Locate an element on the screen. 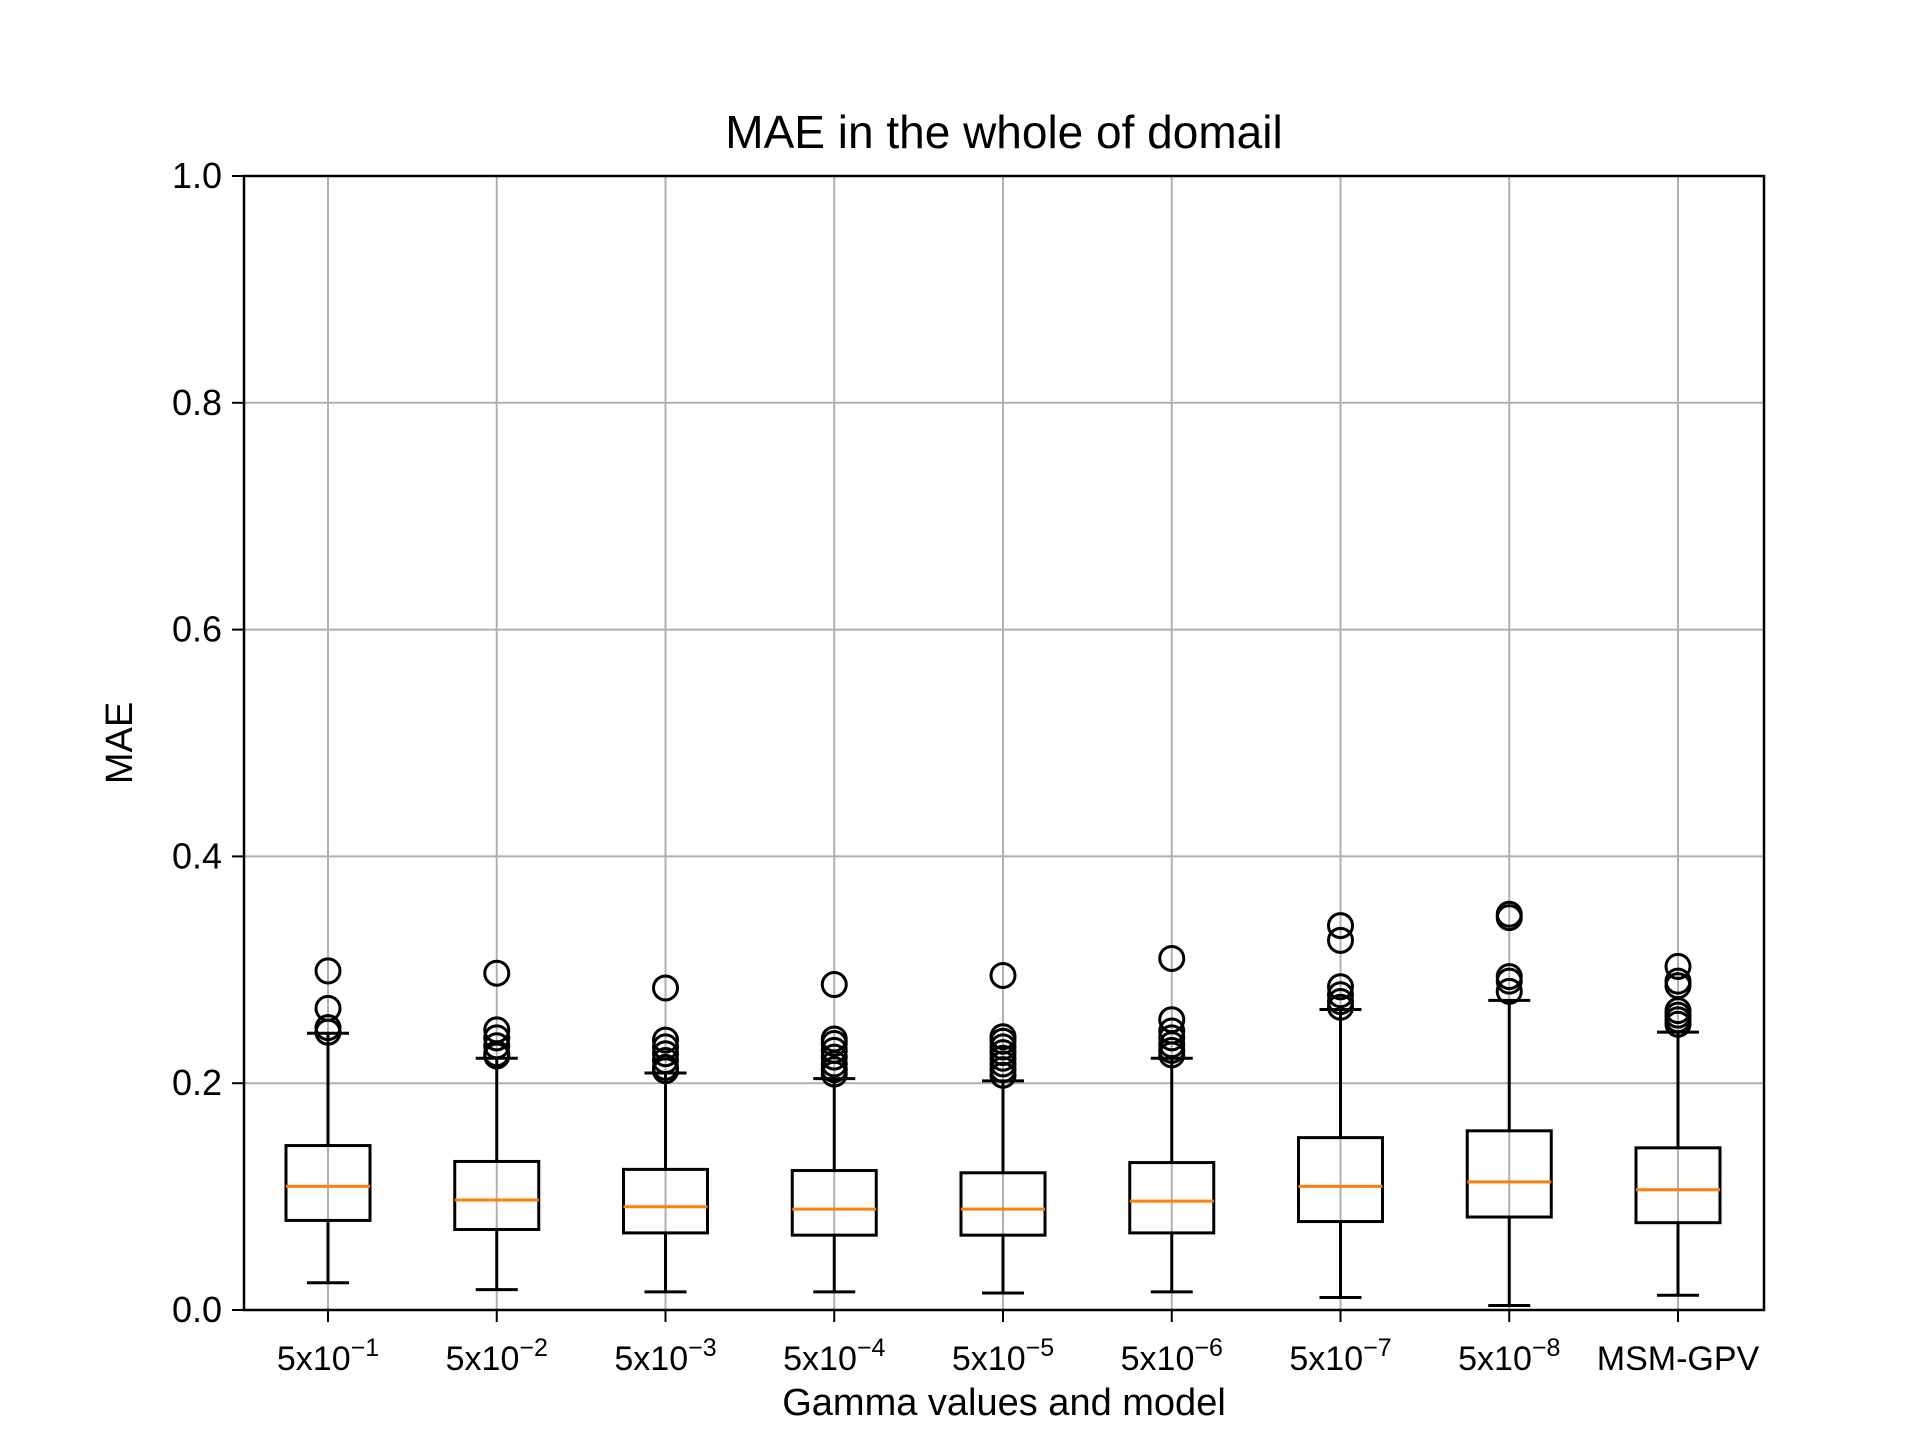 The width and height of the screenshot is (1920, 1440). chart-title: MAE in the whole of domail is located at coordinates (1003, 132).